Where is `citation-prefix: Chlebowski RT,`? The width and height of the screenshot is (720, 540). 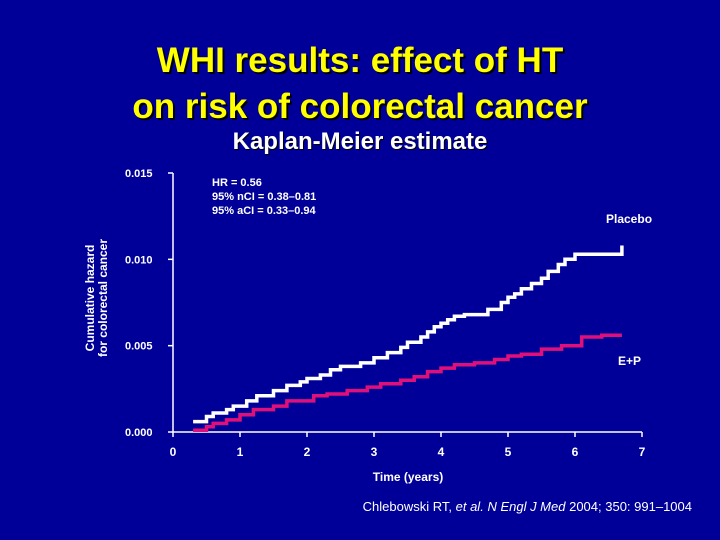
citation-prefix: Chlebowski RT, is located at coordinates (409, 506).